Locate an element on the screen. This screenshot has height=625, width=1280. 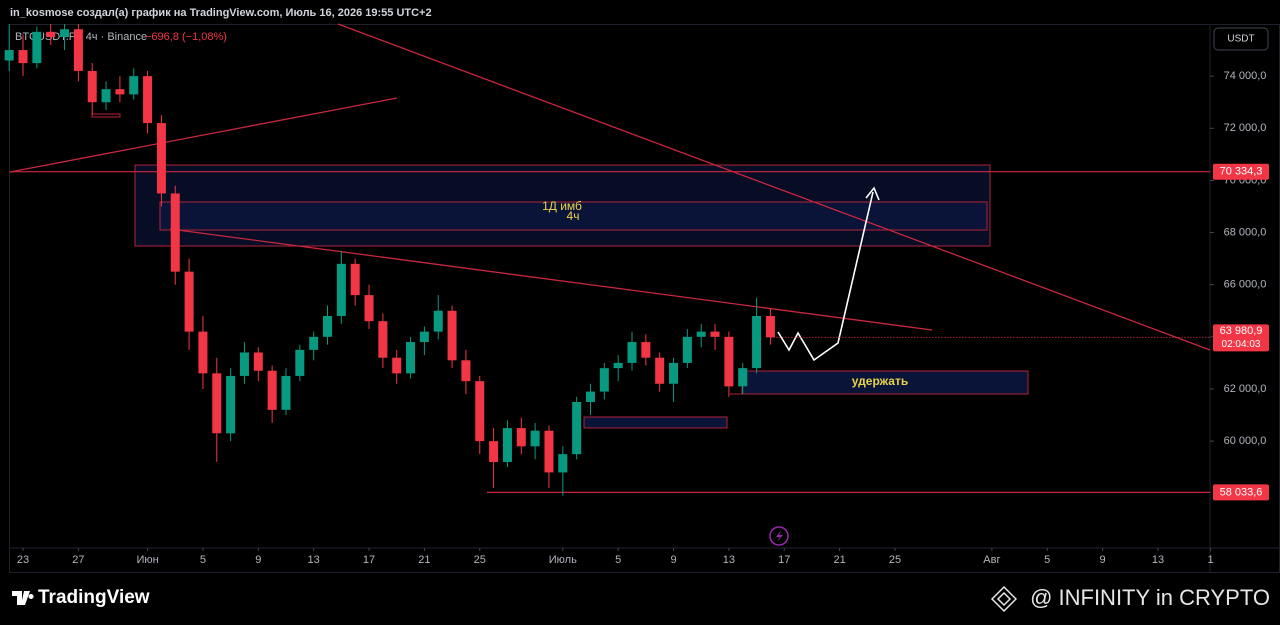
currency: USDT is located at coordinates (1240, 39).